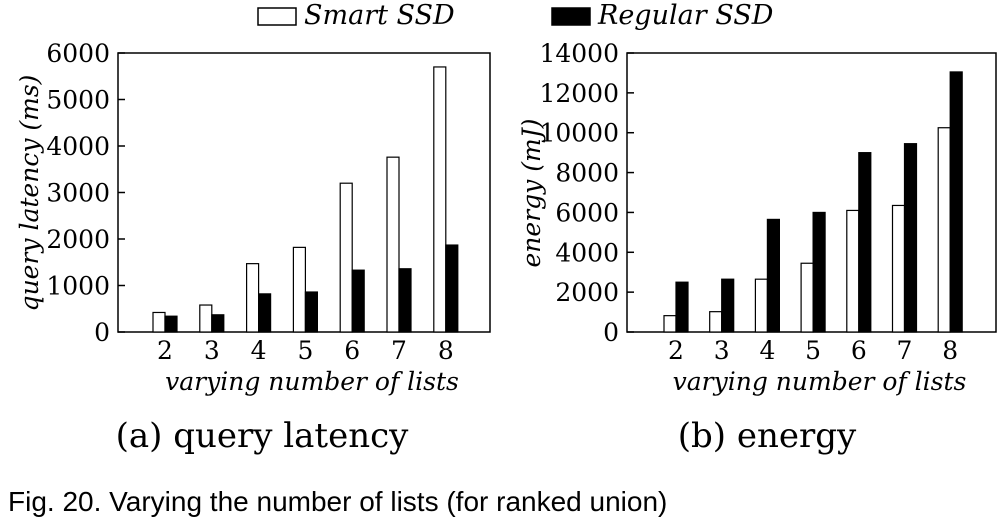 This screenshot has height=530, width=1003. What do you see at coordinates (767, 350) in the screenshot?
I see `energy-xtick-label: 4` at bounding box center [767, 350].